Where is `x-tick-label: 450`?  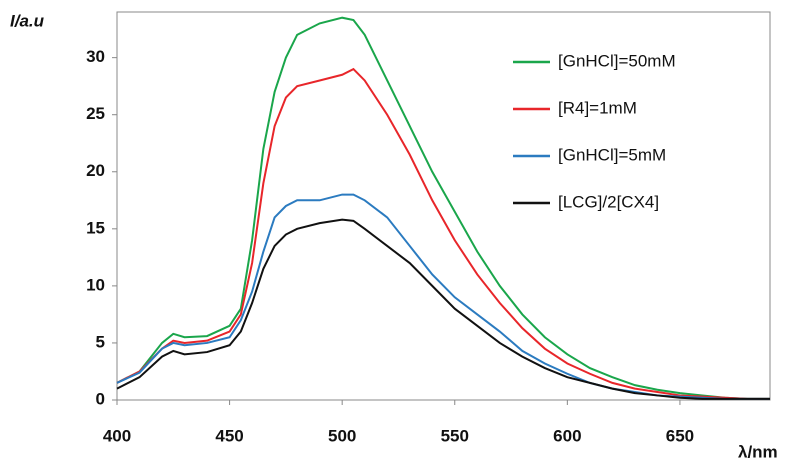
x-tick-label: 450 is located at coordinates (229, 435).